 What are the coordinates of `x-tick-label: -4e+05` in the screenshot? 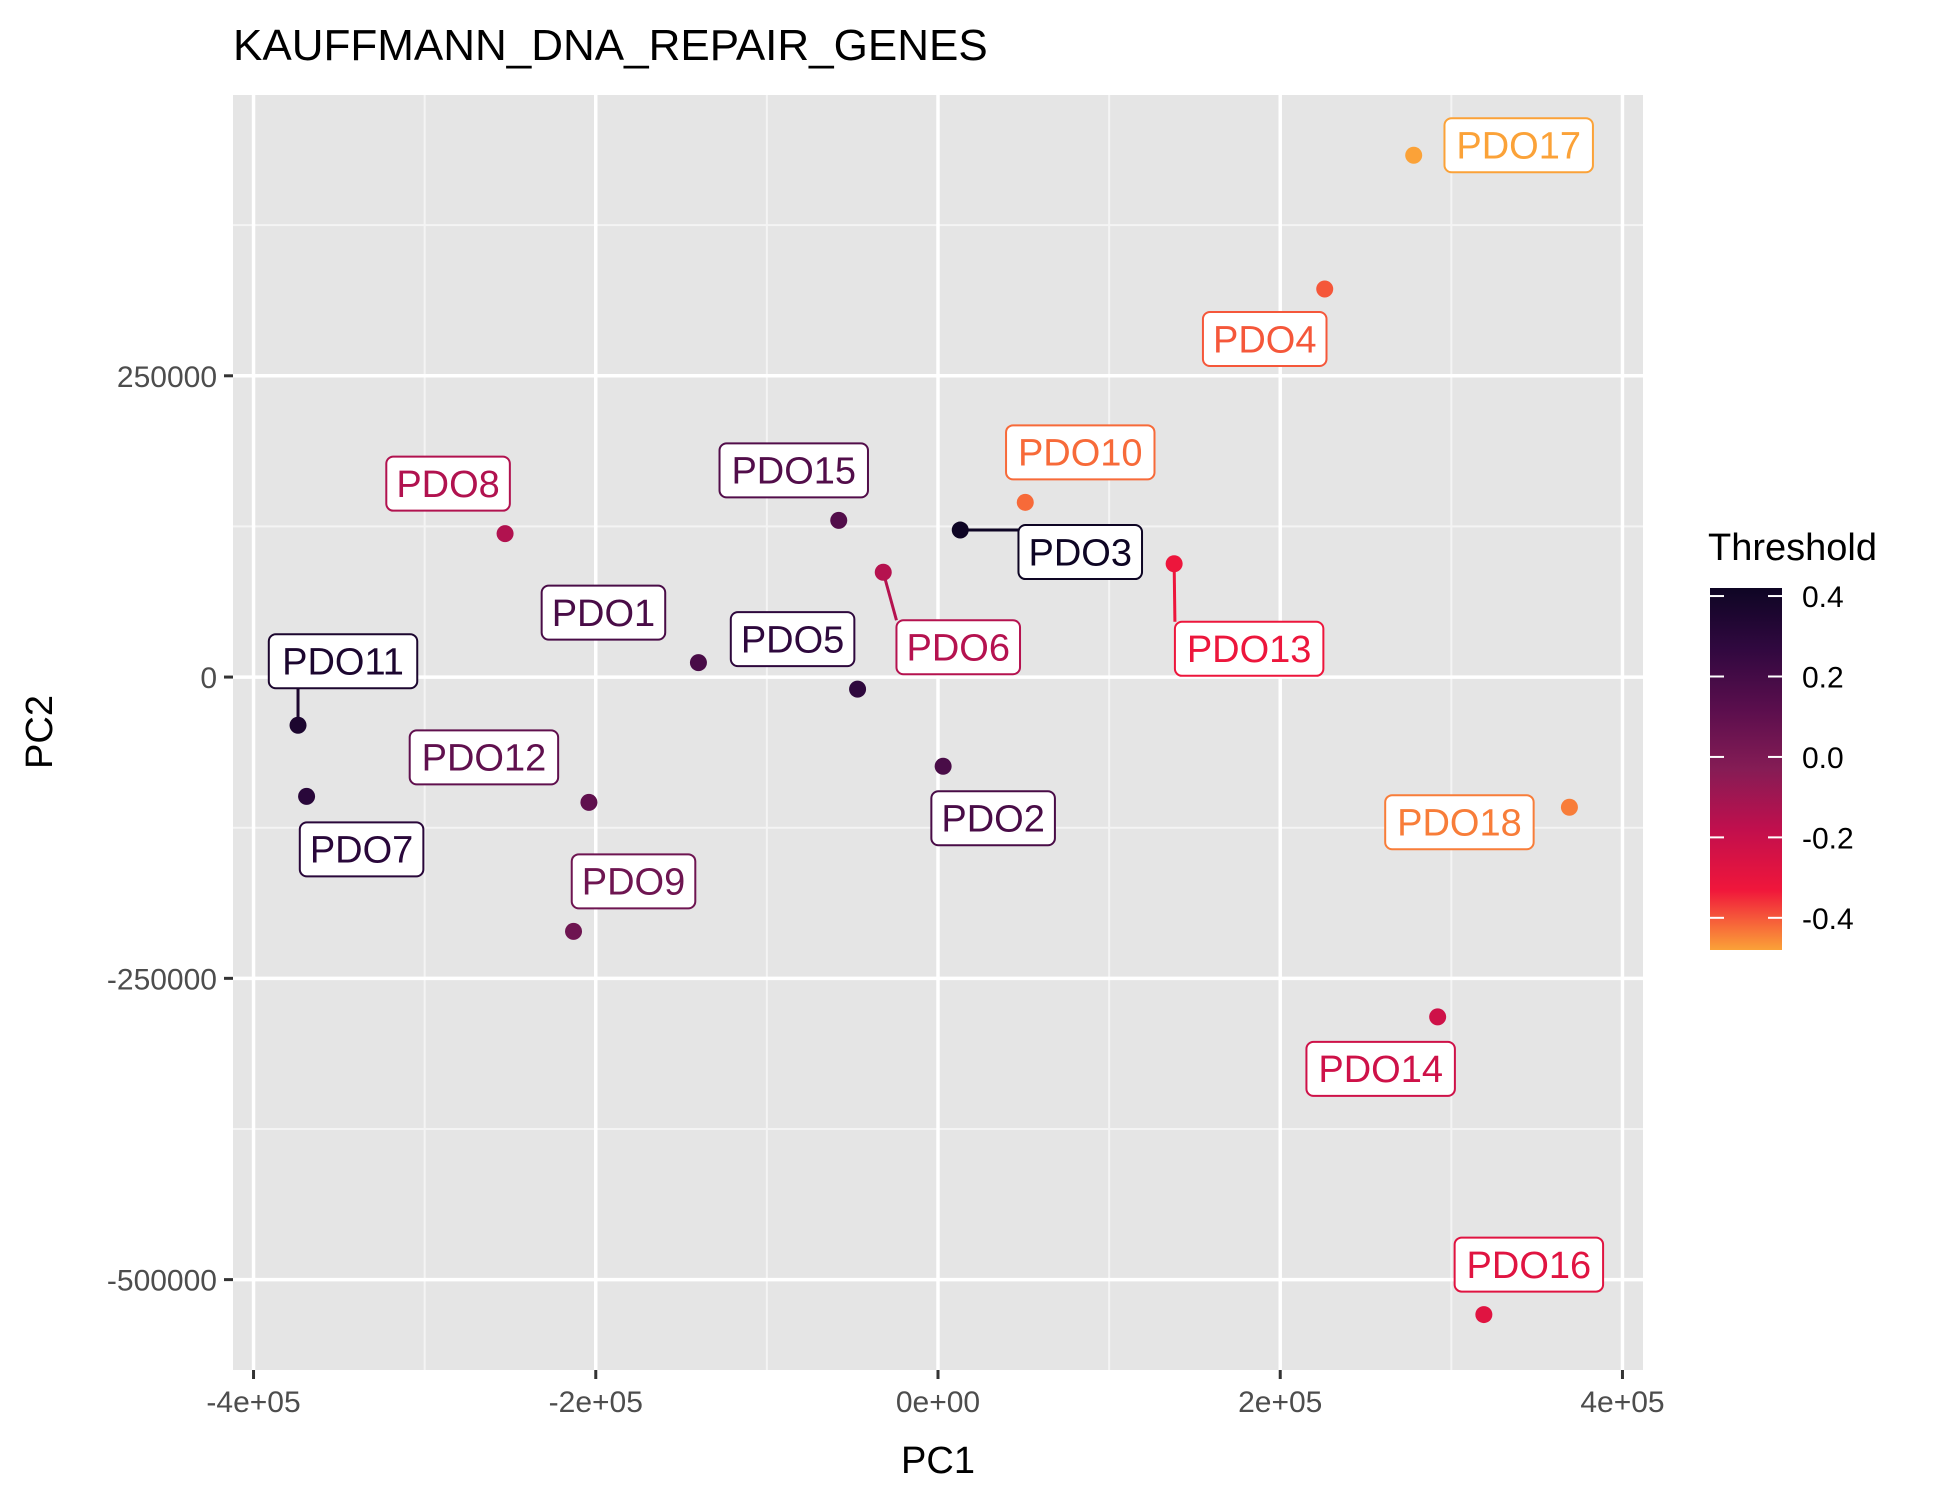 It's located at (253, 1402).